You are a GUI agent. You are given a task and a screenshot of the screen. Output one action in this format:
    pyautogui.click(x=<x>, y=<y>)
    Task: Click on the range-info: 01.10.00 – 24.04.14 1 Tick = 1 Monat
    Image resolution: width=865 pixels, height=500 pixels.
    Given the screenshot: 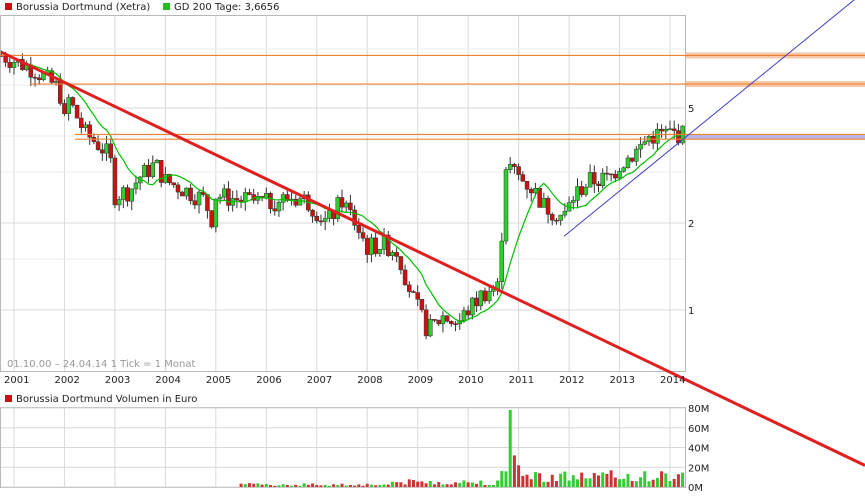 What is the action you would take?
    pyautogui.click(x=101, y=364)
    